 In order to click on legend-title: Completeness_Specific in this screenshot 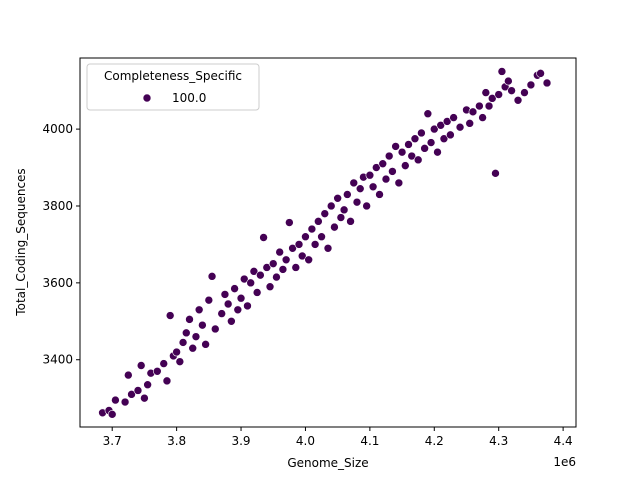, I will do `click(173, 76)`.